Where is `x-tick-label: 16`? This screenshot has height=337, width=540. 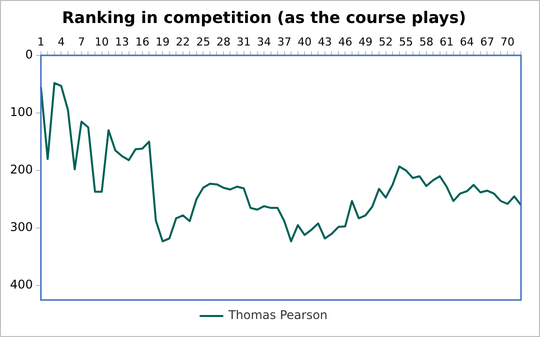
x-tick-label: 16 is located at coordinates (142, 42).